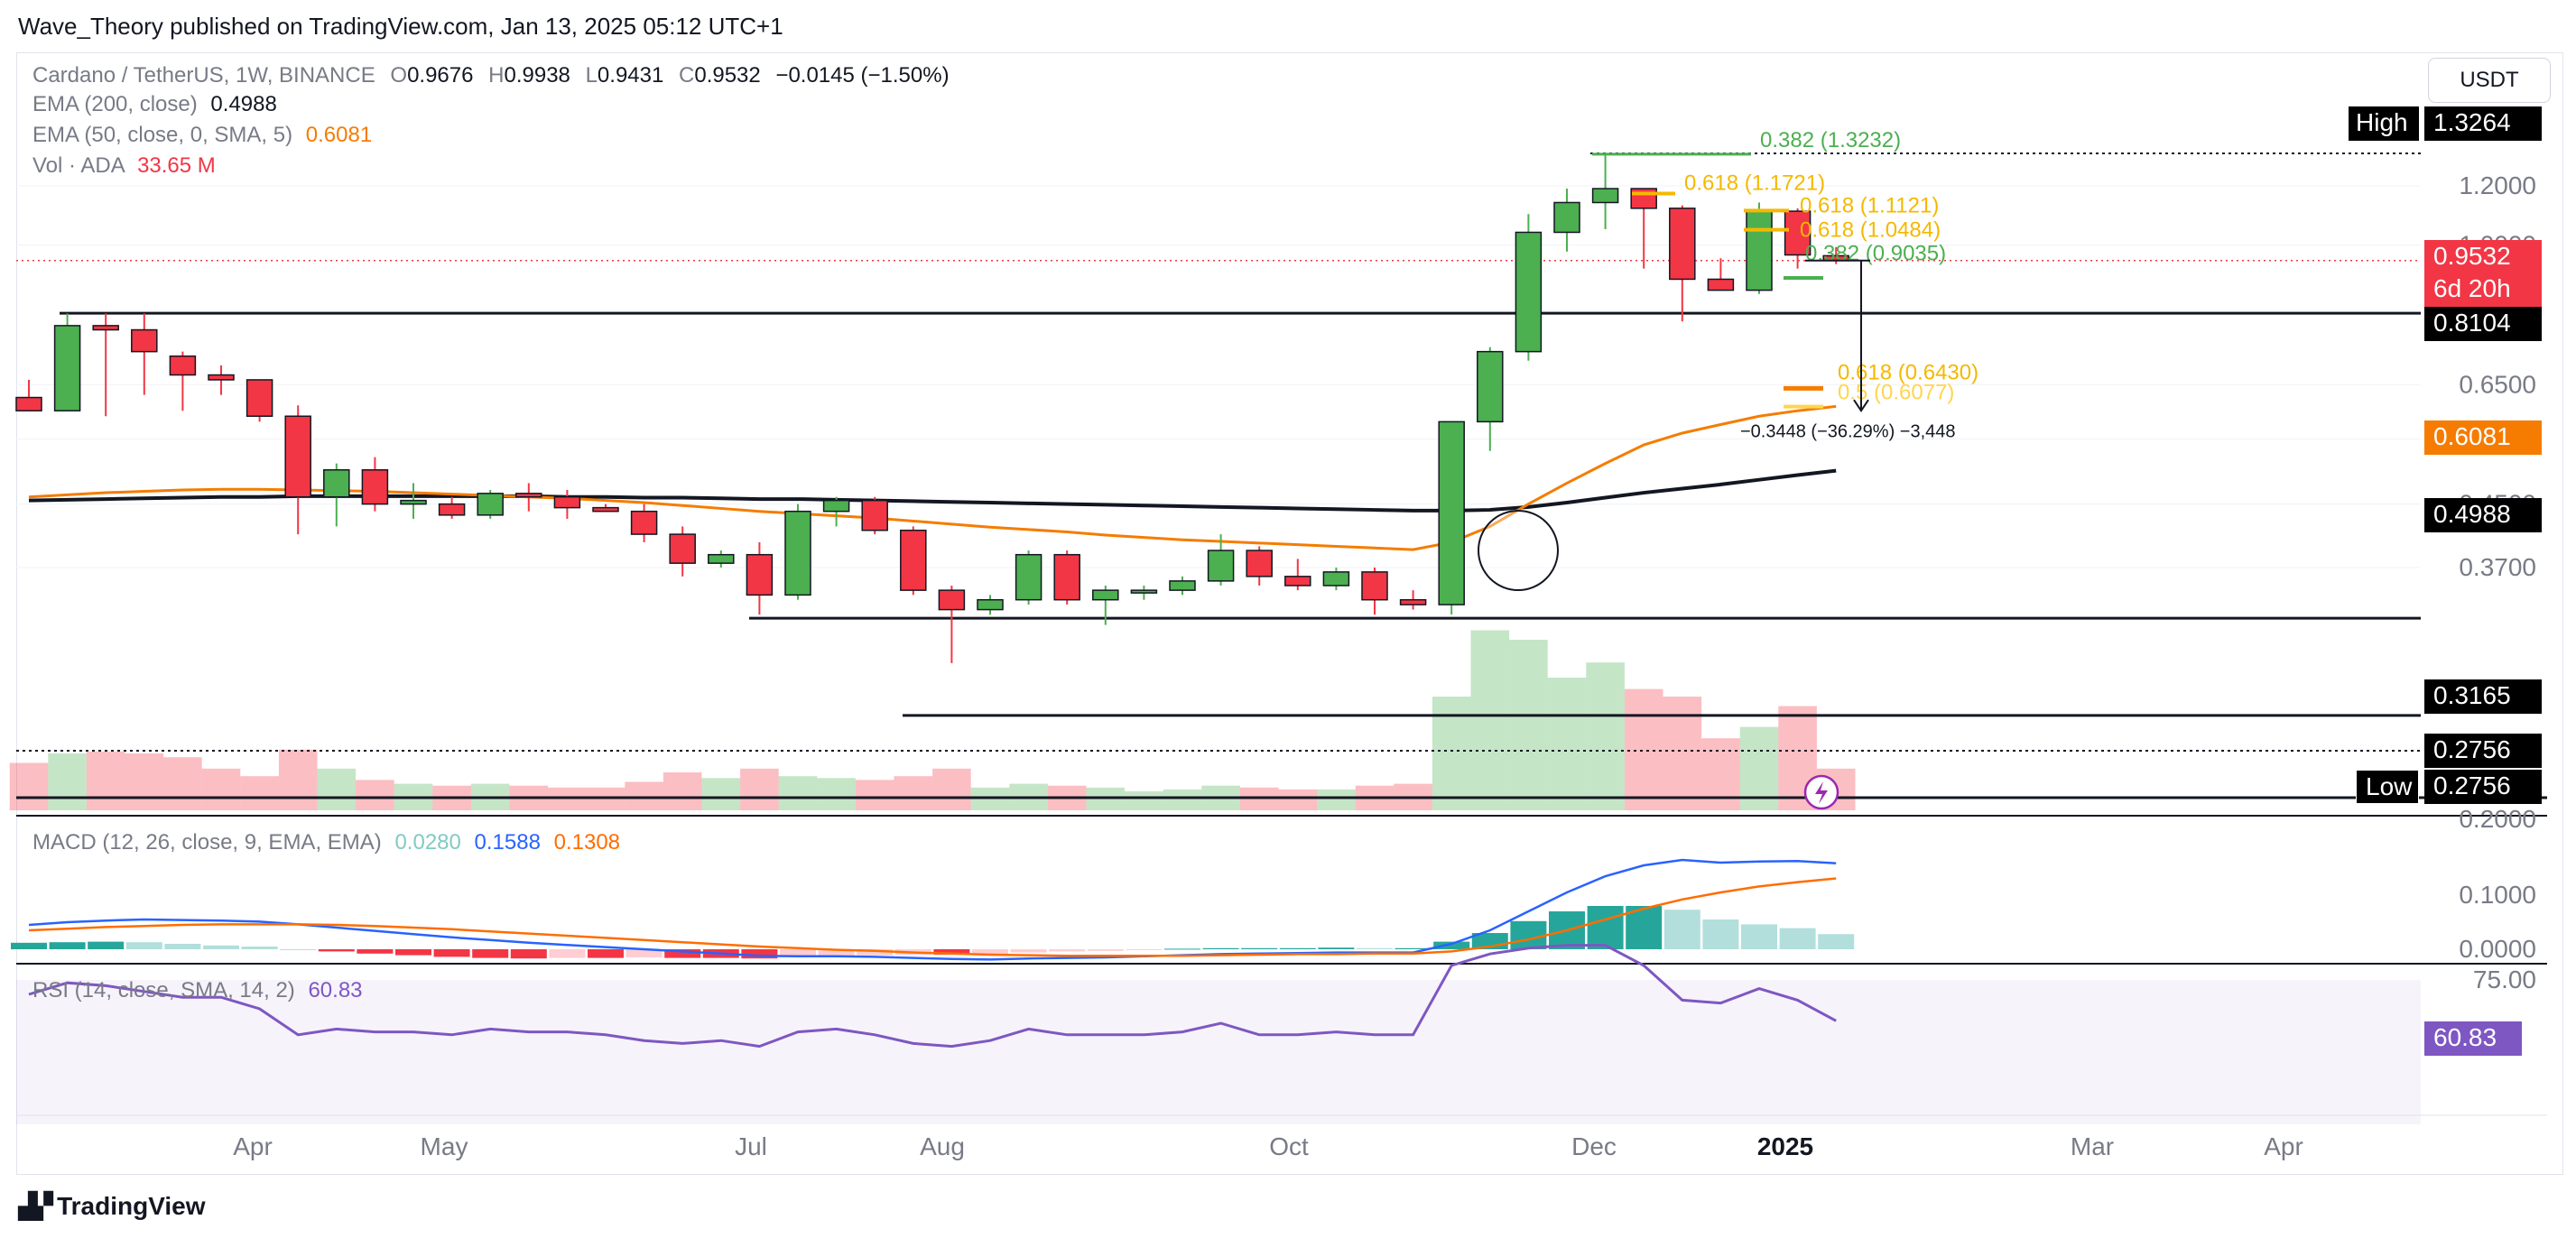 This screenshot has height=1238, width=2576. Describe the element at coordinates (1218, 1052) in the screenshot. I see `rsi-band` at that location.